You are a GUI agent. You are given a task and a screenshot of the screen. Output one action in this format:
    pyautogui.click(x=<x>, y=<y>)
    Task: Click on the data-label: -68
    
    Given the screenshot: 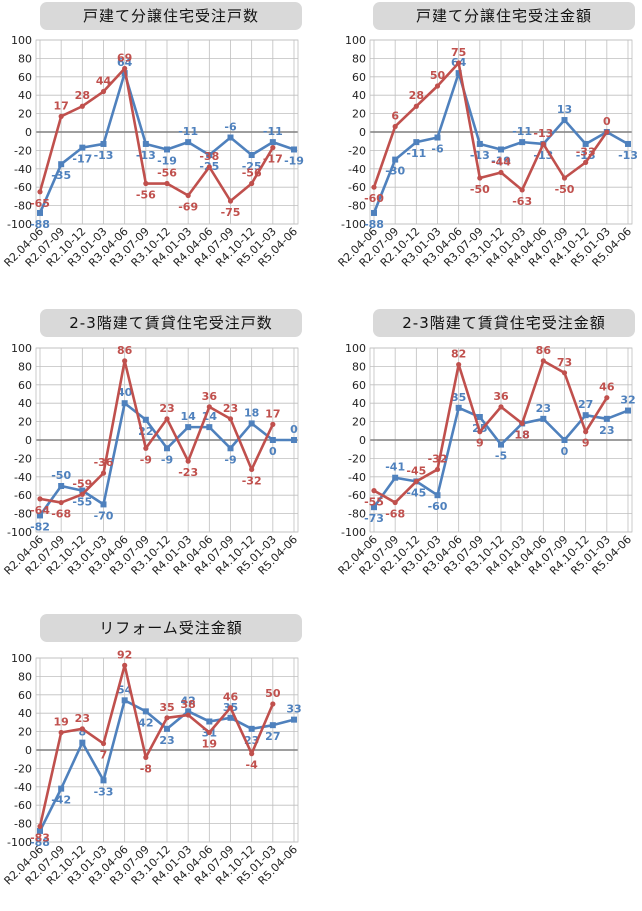 What is the action you would take?
    pyautogui.click(x=61, y=514)
    